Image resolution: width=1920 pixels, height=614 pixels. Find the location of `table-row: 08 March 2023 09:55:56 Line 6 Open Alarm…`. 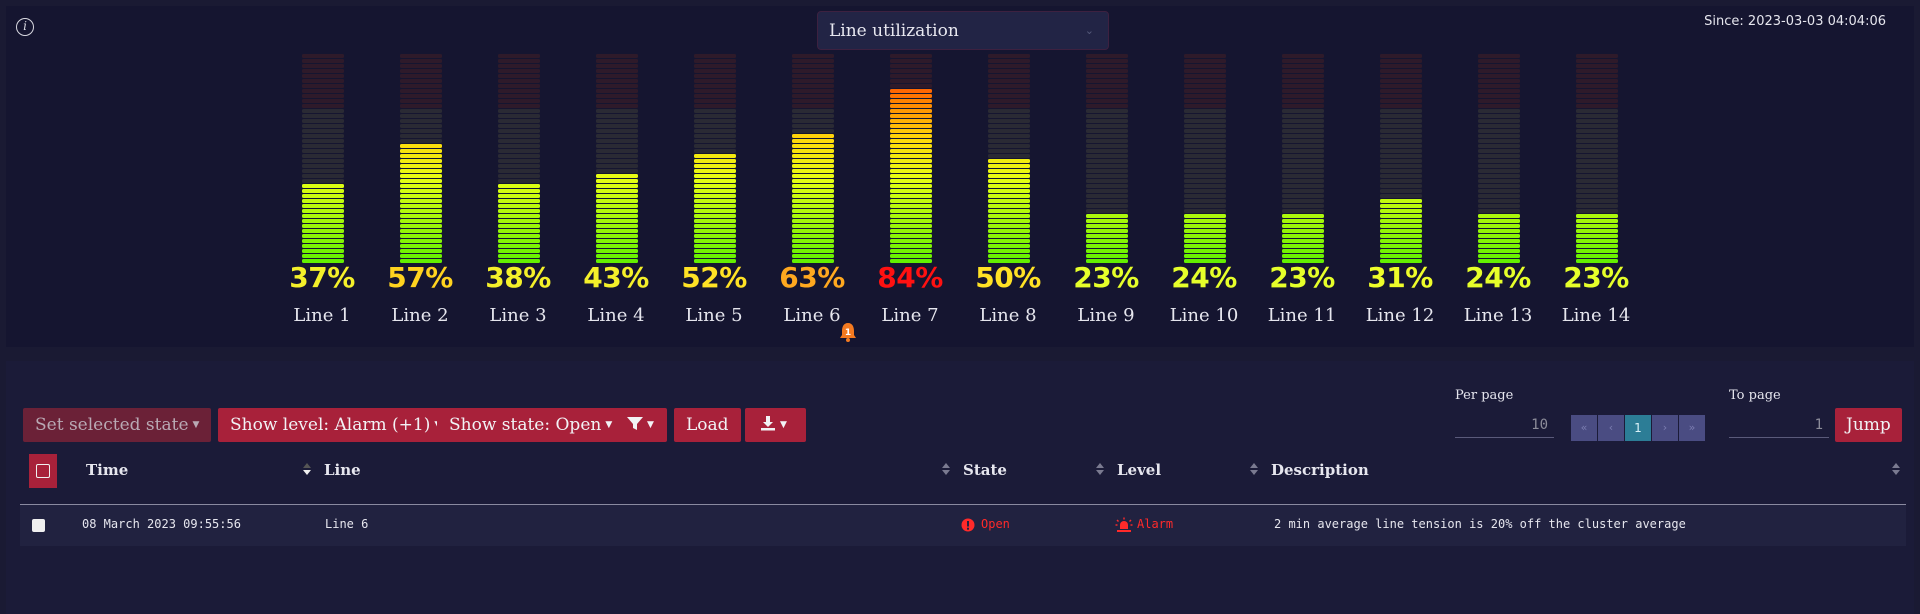

table-row: 08 March 2023 09:55:56 Line 6 Open Alarm… is located at coordinates (963, 525).